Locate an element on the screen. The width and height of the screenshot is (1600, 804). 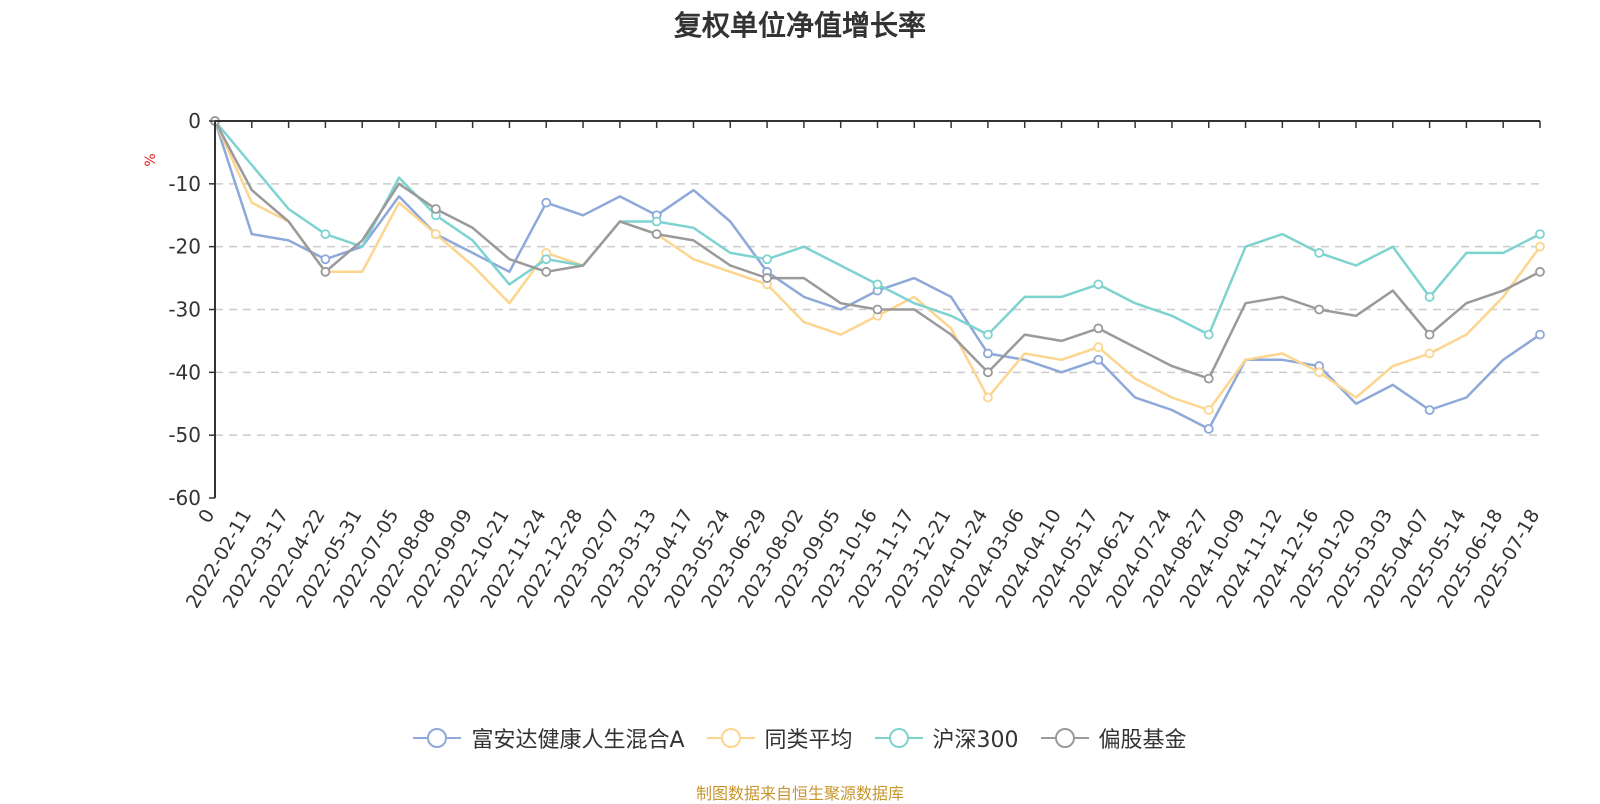
y-tick-label: -40 is located at coordinates (184, 372).